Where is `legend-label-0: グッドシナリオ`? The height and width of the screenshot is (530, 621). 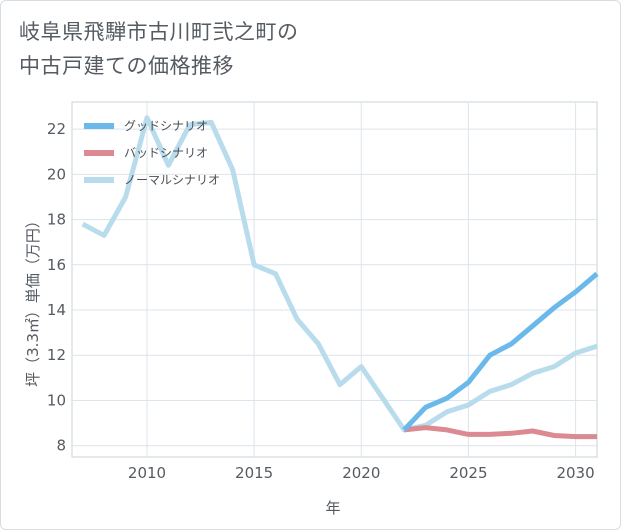 legend-label-0: グッドシナリオ is located at coordinates (166, 126).